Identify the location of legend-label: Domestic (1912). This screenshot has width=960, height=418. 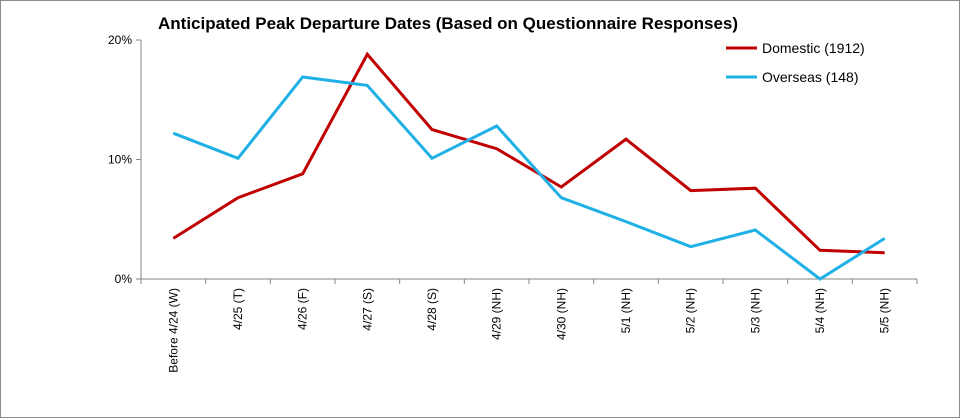
(813, 48).